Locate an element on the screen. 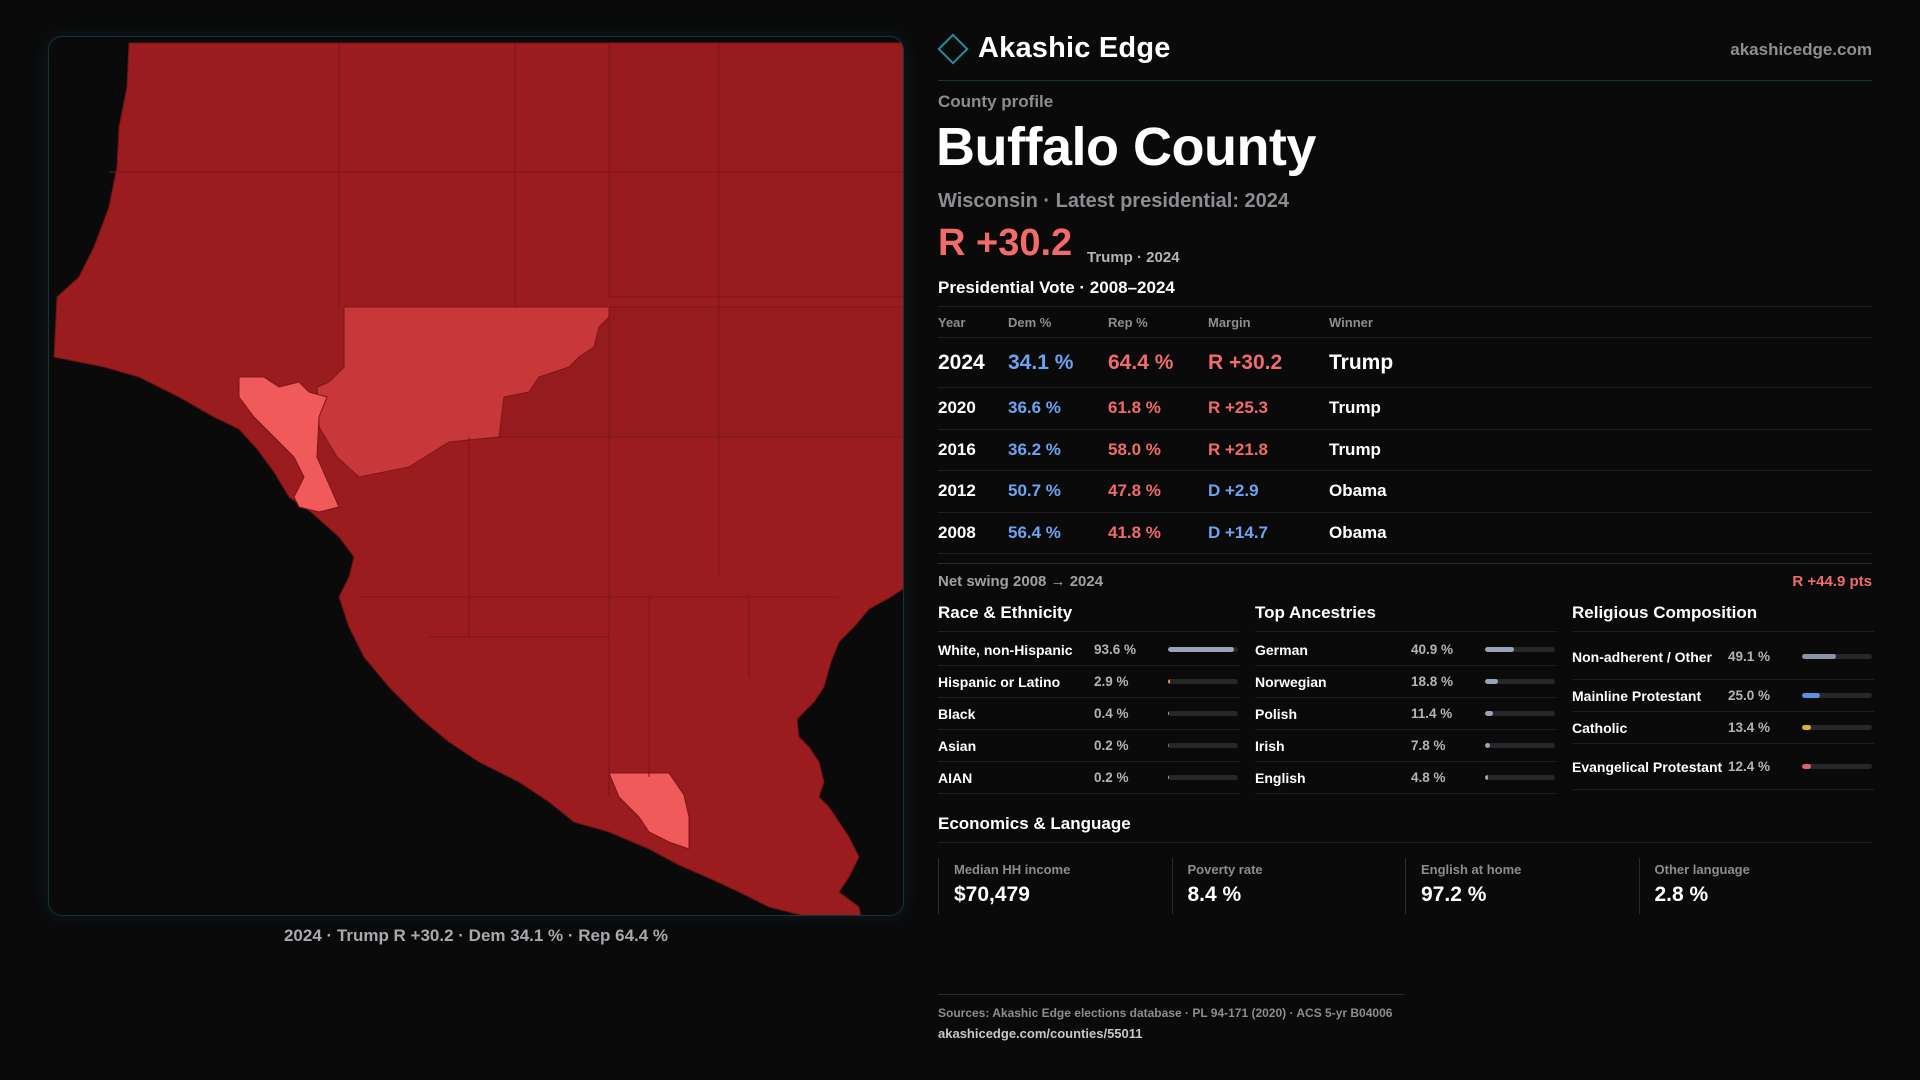 The image size is (1920, 1080). vote-year: 2008 is located at coordinates (957, 532).